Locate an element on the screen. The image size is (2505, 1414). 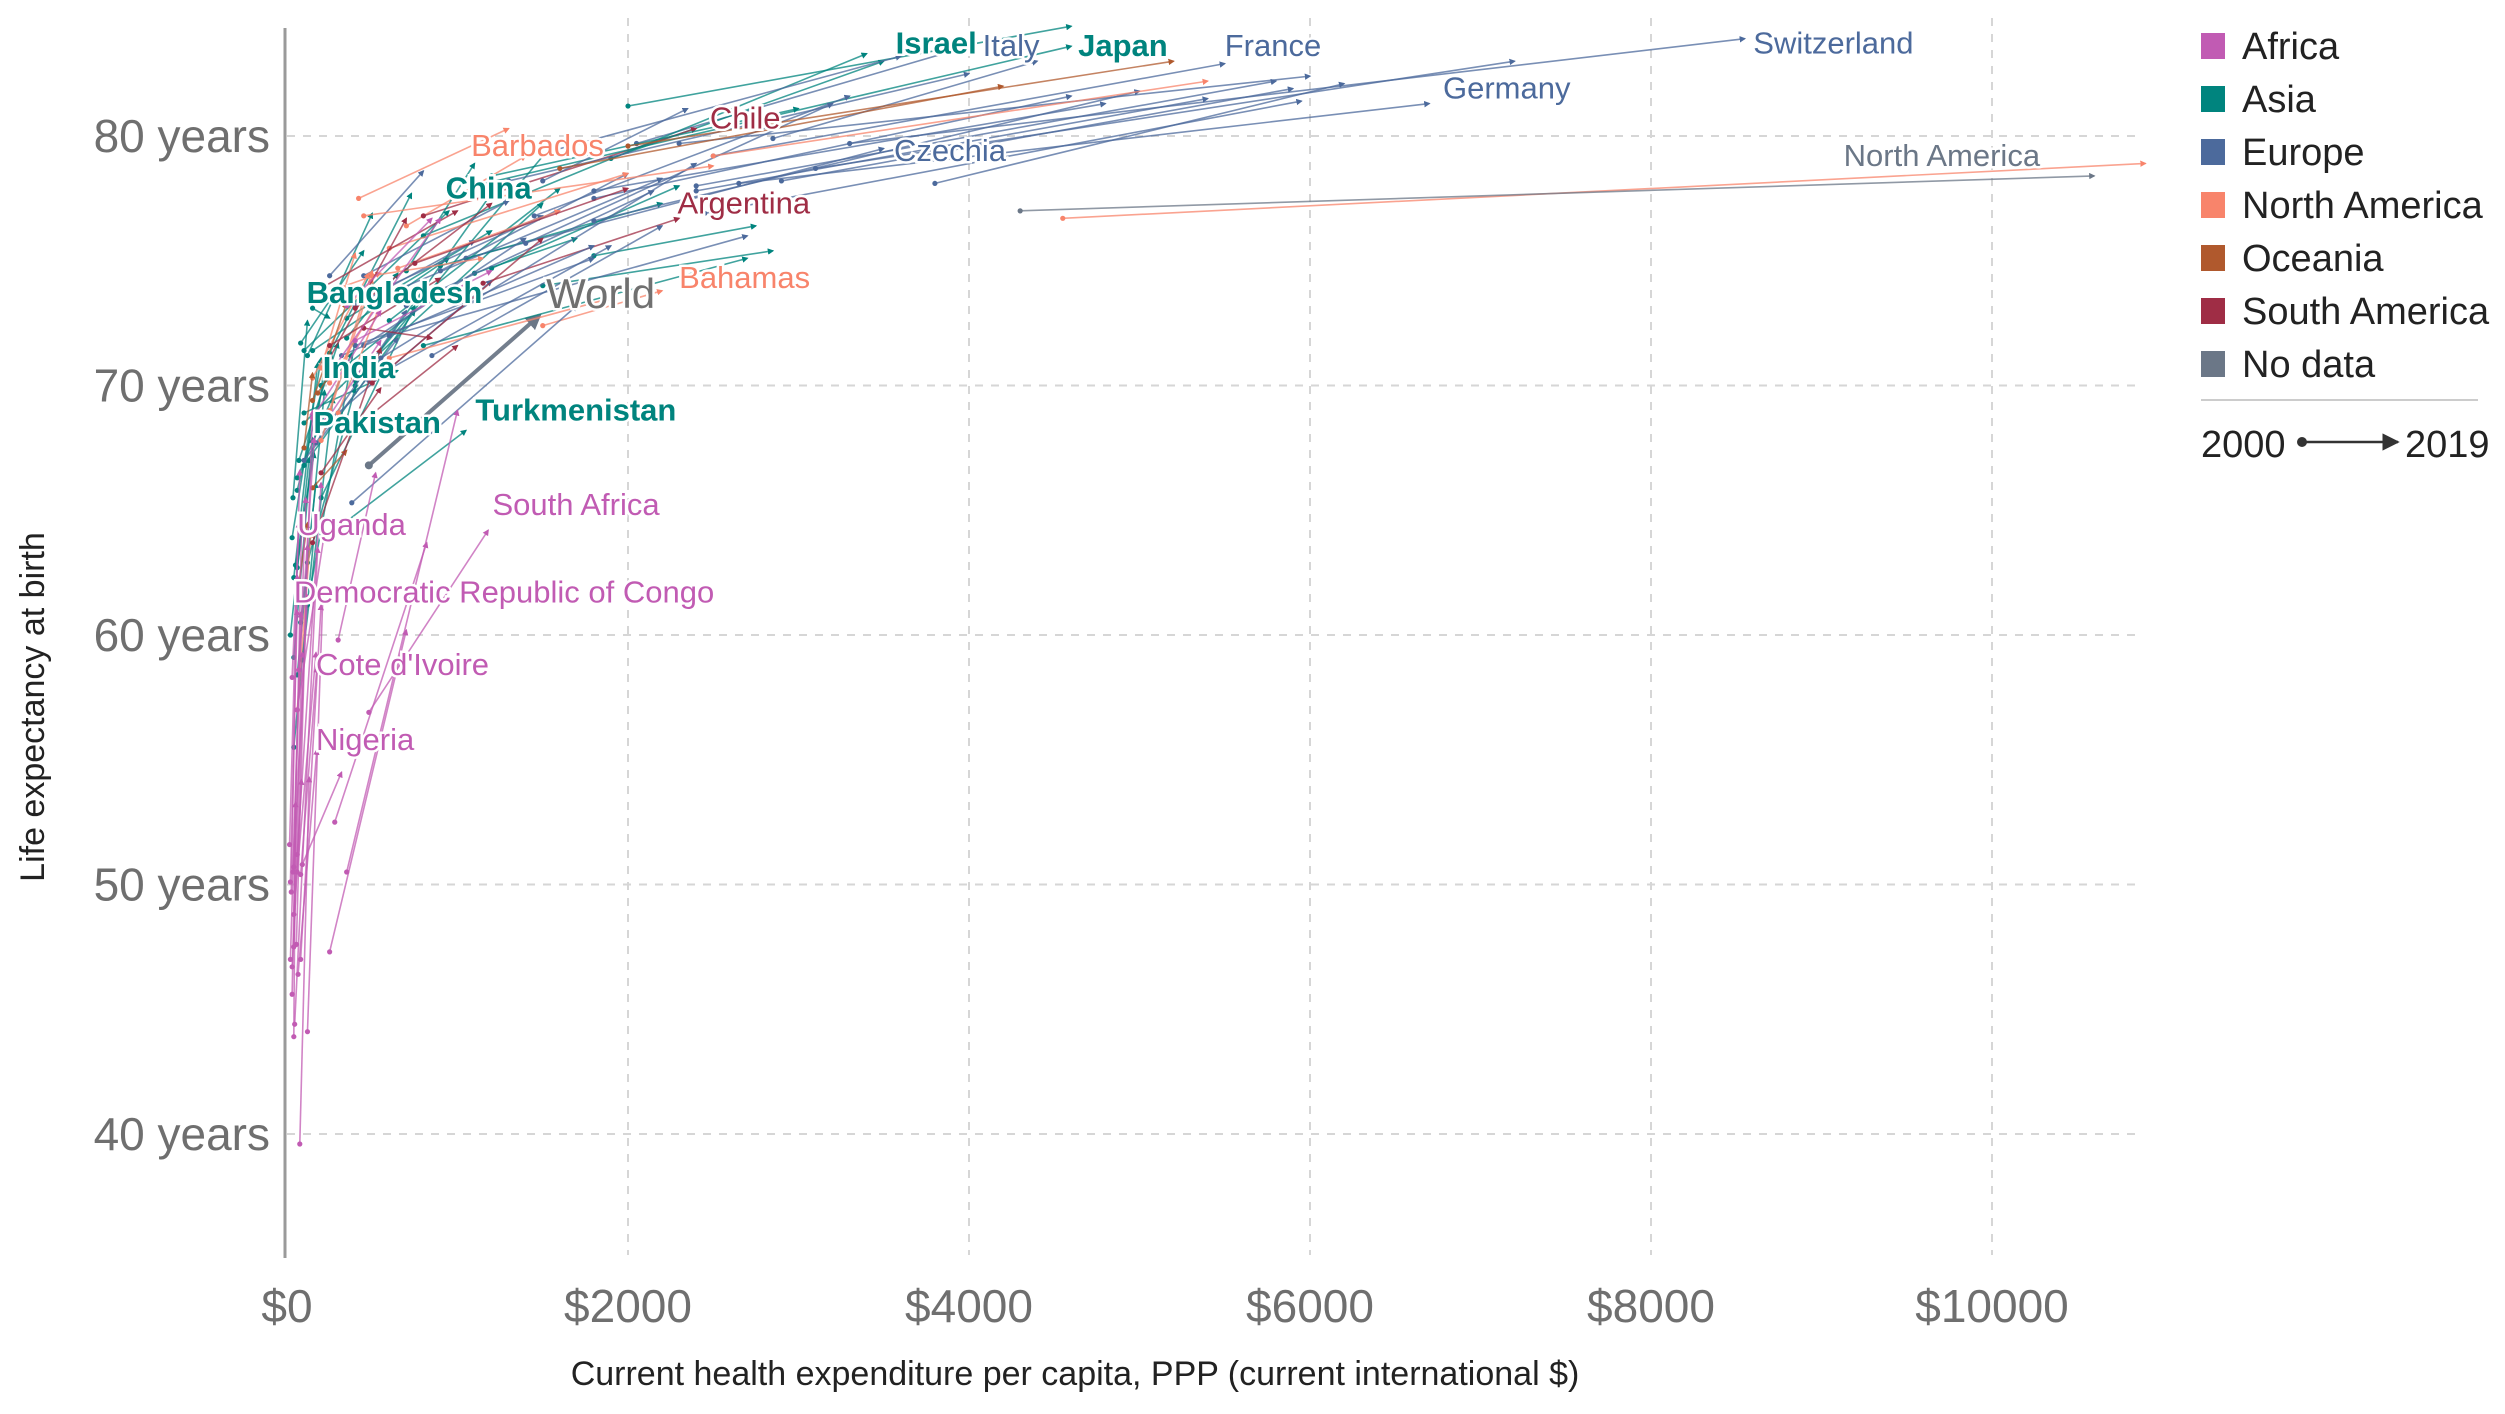
legend-entry-europe: Europe is located at coordinates (2283, 153).